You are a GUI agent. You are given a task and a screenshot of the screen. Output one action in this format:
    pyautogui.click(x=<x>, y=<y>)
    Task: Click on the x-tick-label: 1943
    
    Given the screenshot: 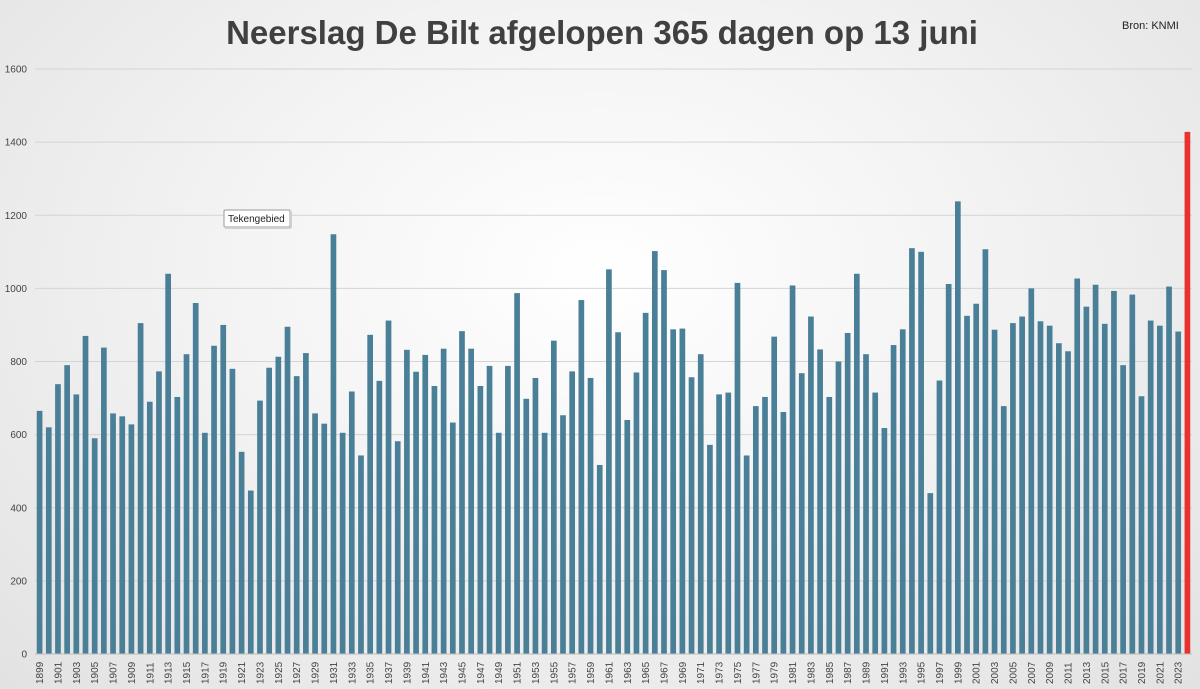 What is the action you would take?
    pyautogui.click(x=444, y=672)
    